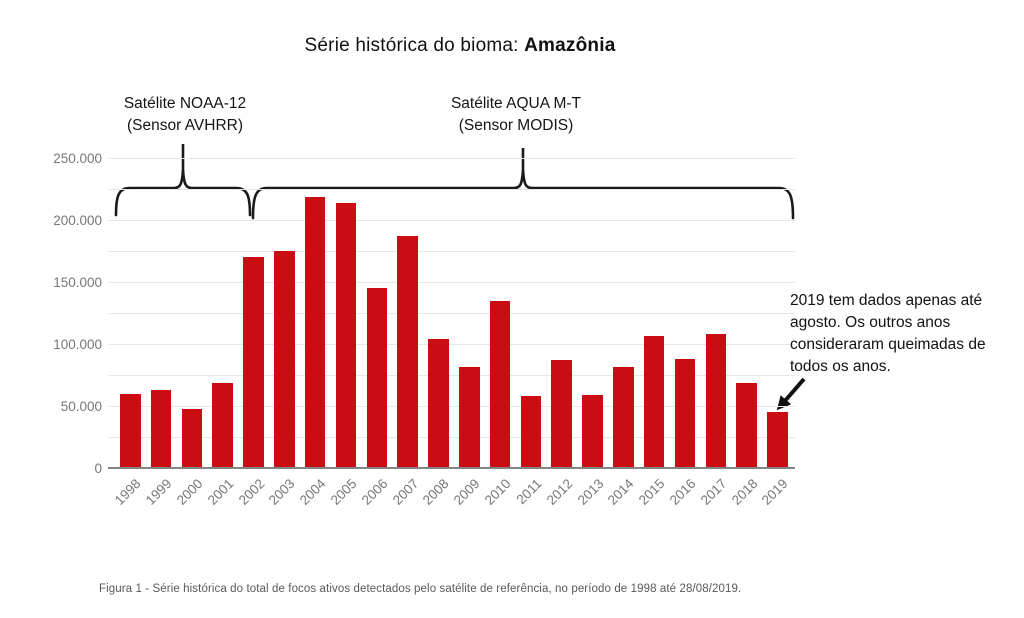 The width and height of the screenshot is (1024, 618). Describe the element at coordinates (621, 492) in the screenshot. I see `x-tick-label-2014: 2014` at that location.